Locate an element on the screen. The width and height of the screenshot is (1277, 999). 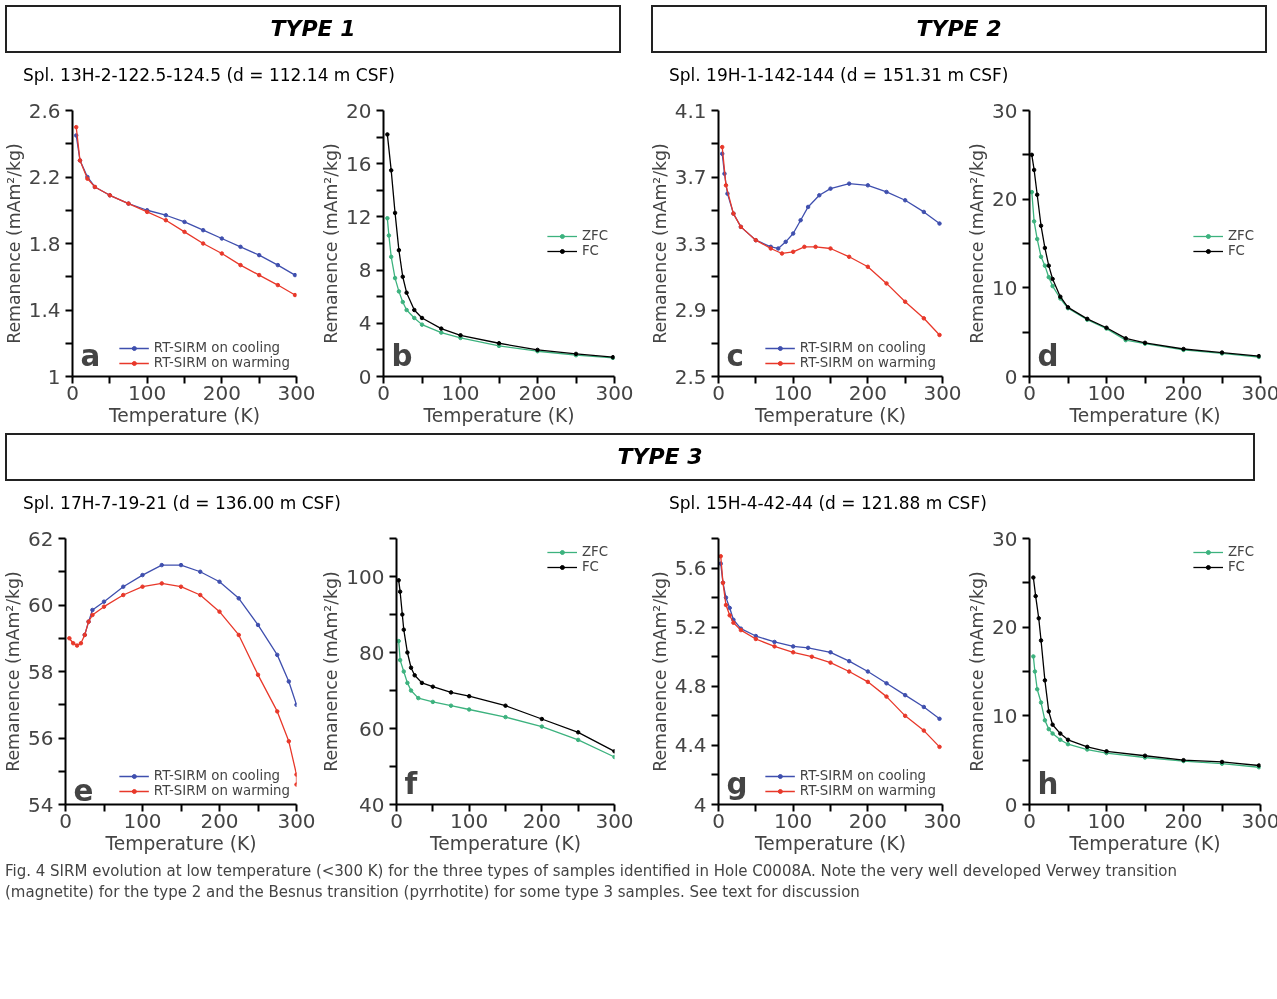
y-tick-label: 60 is located at coordinates (41, 605).